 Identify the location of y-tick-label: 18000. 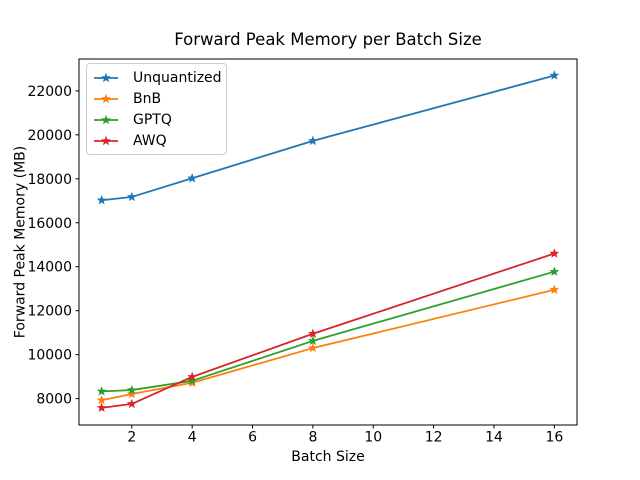
(49, 180).